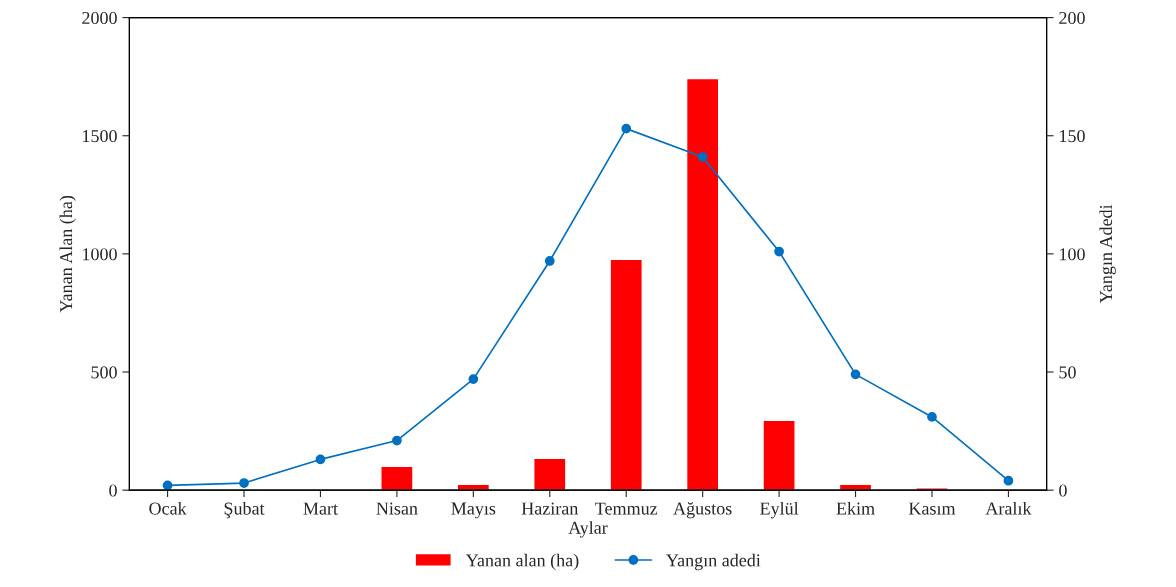 Image resolution: width=1176 pixels, height=587 pixels. I want to click on y-tick-label: 0, so click(113, 490).